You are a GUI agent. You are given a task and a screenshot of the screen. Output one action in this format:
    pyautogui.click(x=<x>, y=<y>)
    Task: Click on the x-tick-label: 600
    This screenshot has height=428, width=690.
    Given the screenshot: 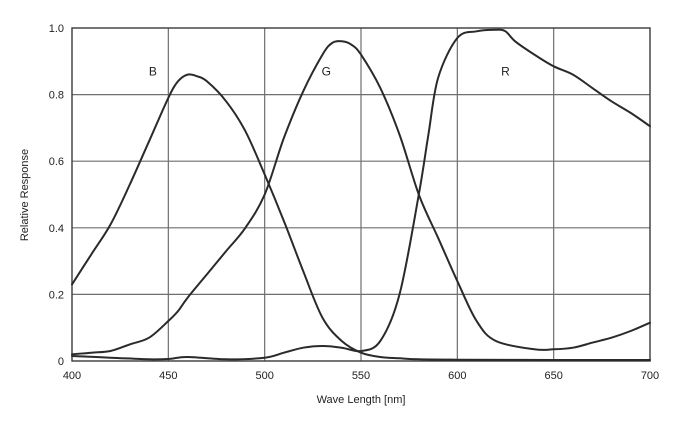 What is the action you would take?
    pyautogui.click(x=457, y=376)
    